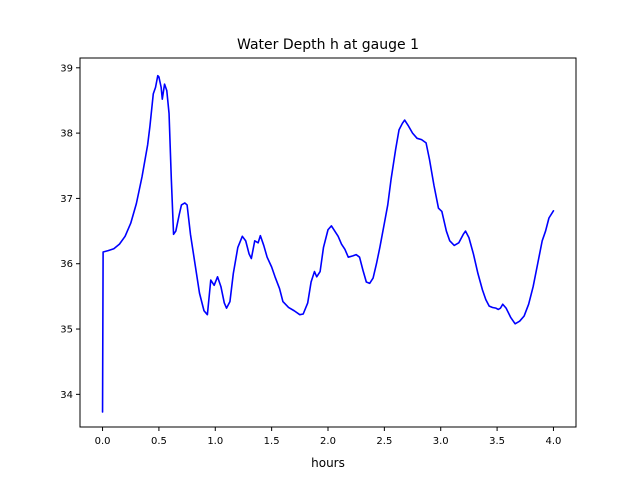 The image size is (640, 480). Describe the element at coordinates (66, 395) in the screenshot. I see `y-tick-label: 34` at that location.